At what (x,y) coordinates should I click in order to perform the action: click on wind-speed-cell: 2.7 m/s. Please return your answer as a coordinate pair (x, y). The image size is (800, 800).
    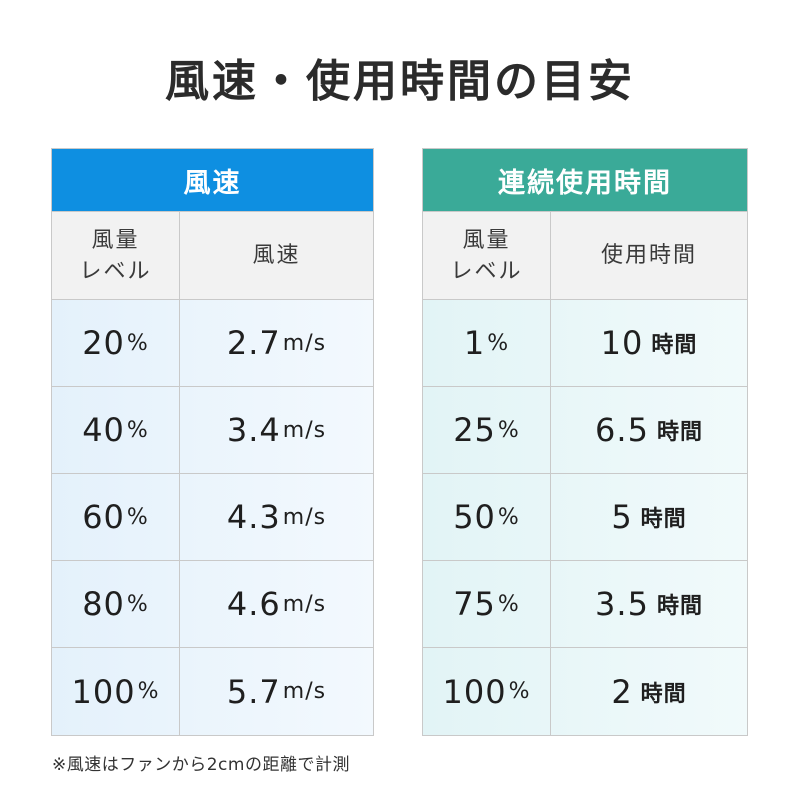
    Looking at the image, I should click on (276, 343).